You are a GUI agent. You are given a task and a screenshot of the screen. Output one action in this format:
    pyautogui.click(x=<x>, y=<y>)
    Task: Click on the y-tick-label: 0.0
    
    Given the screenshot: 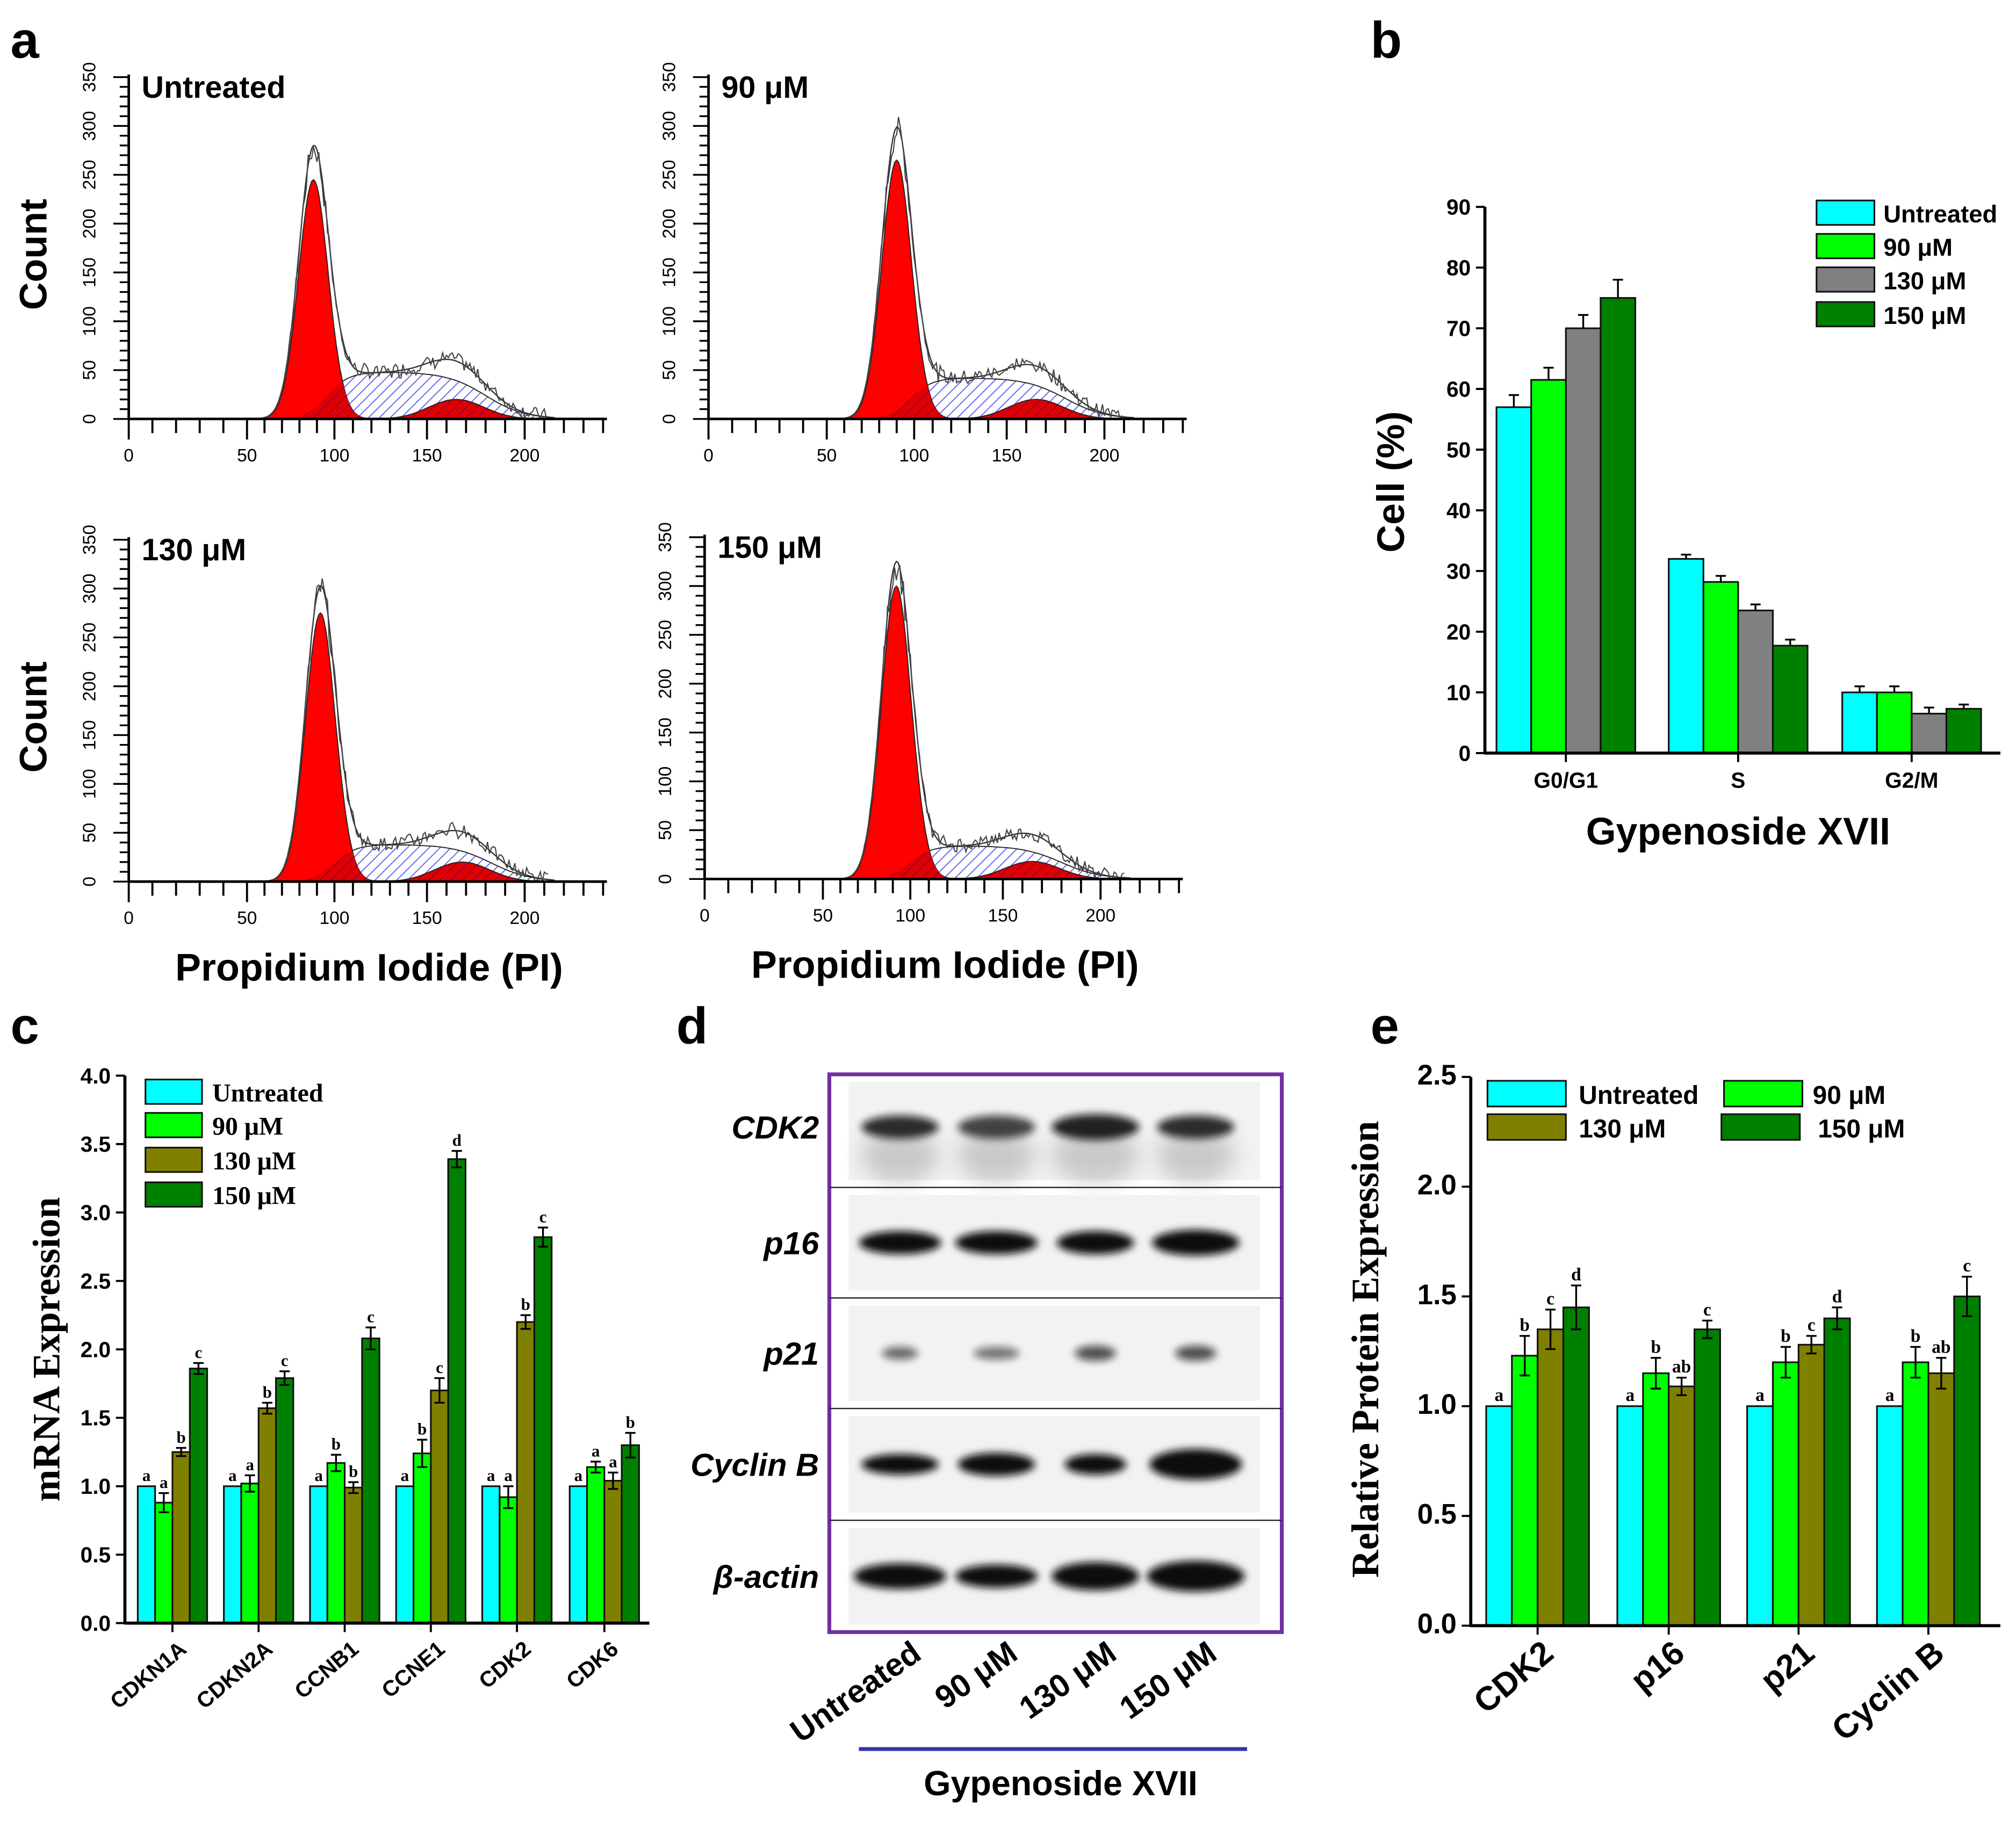 What is the action you would take?
    pyautogui.click(x=96, y=1623)
    